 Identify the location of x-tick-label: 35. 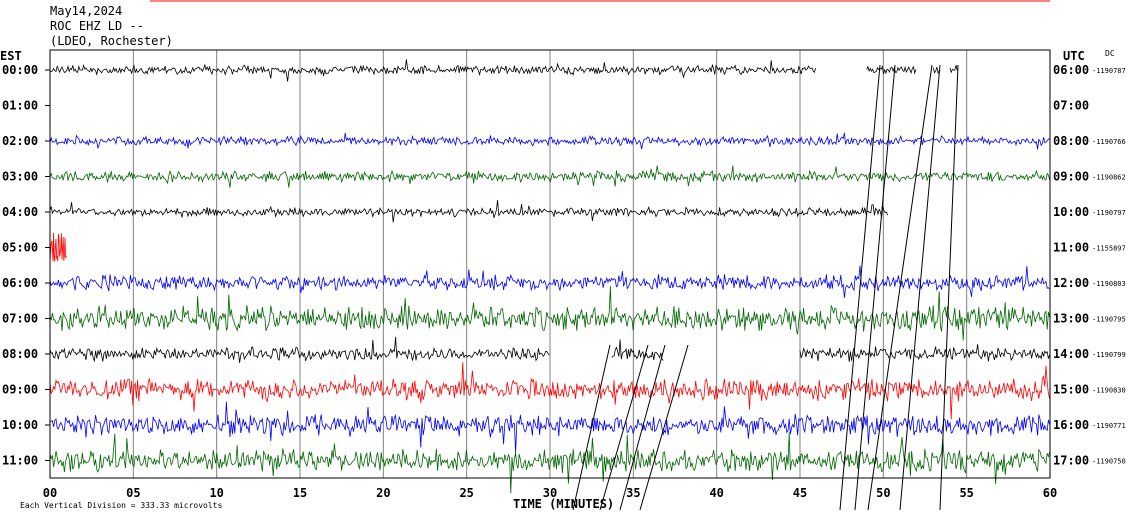
(633, 493).